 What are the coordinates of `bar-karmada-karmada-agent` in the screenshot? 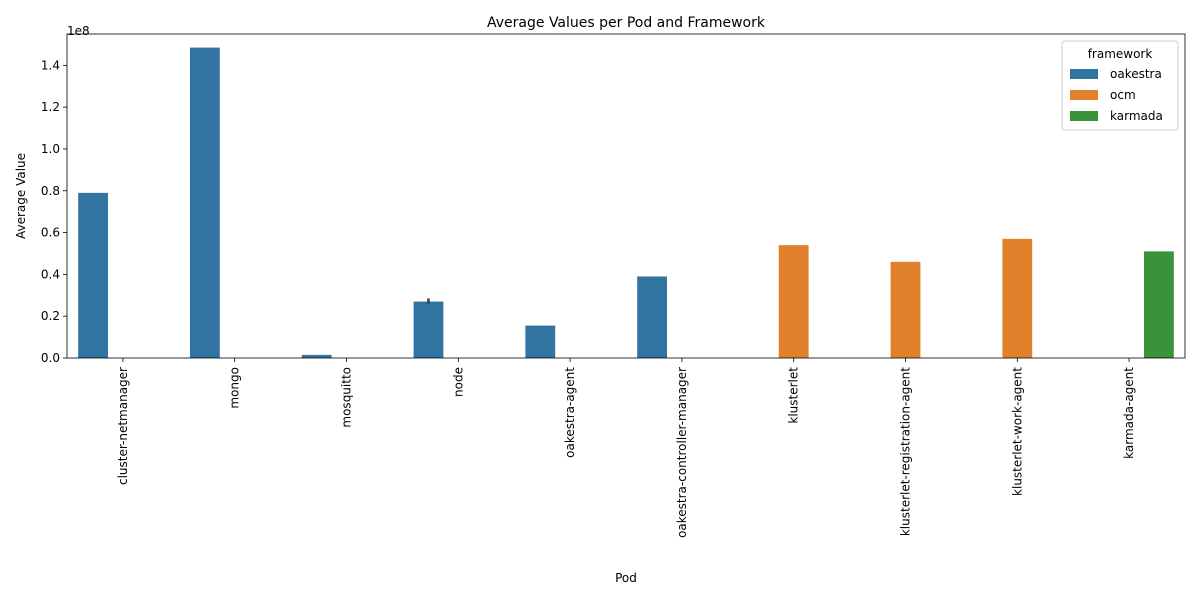 It's located at (1159, 304).